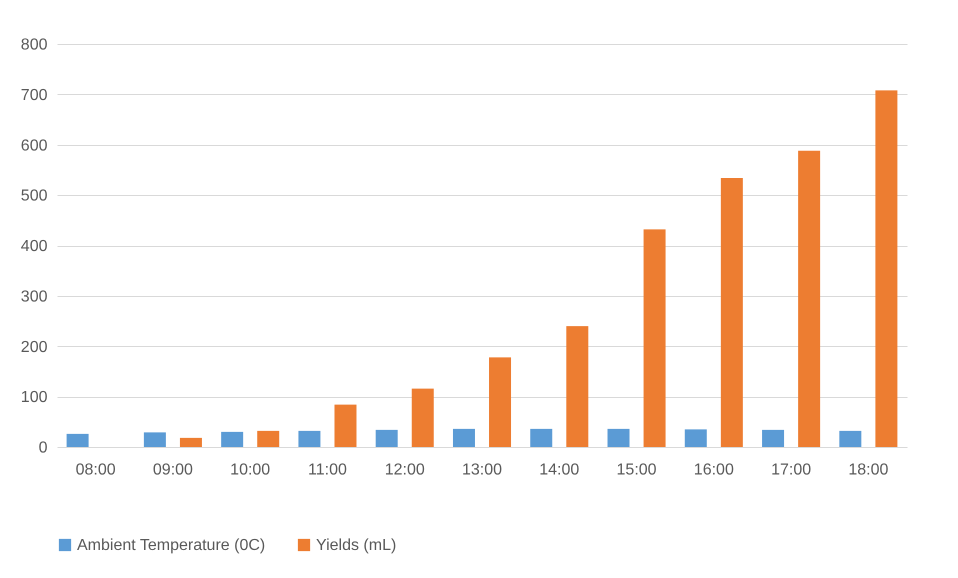 The image size is (958, 578). What do you see at coordinates (559, 470) in the screenshot?
I see `x-tick-label: 14:00` at bounding box center [559, 470].